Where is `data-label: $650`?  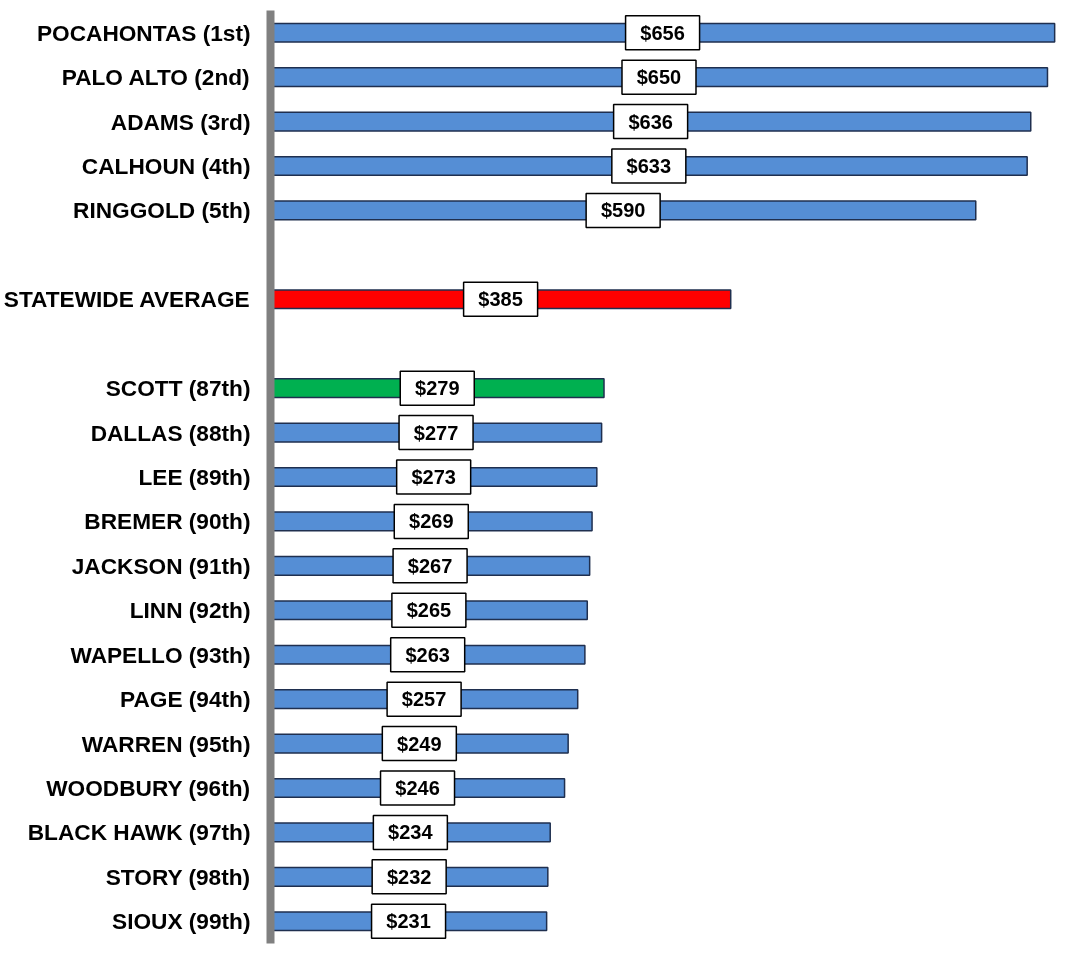
data-label: $650 is located at coordinates (659, 77).